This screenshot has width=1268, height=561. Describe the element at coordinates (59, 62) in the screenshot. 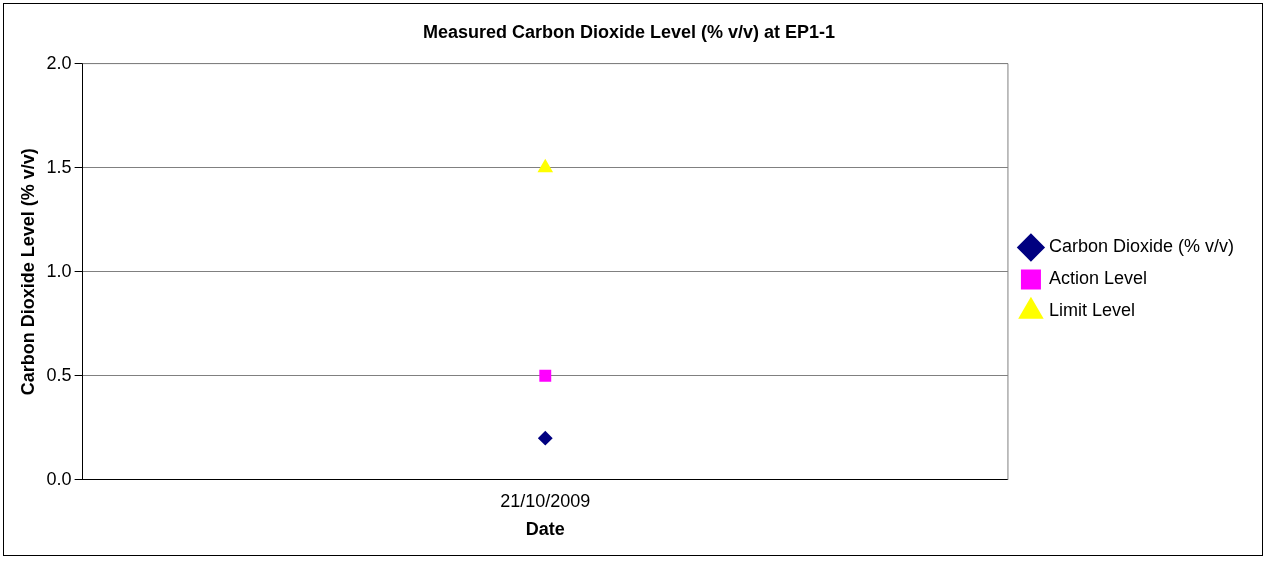

I see `y-tick-label: 2.0` at that location.